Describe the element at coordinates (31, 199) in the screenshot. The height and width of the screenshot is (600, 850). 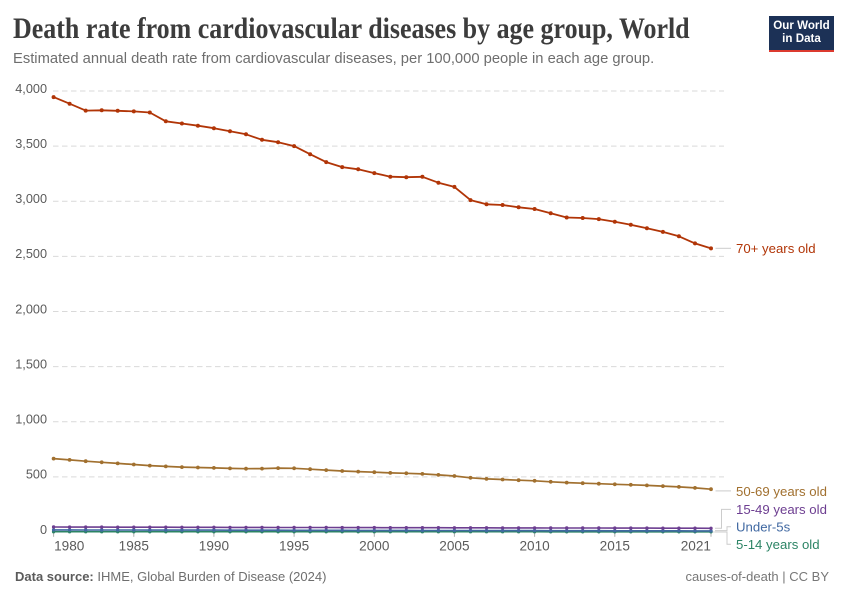
I see `svg-text: 3,000` at that location.